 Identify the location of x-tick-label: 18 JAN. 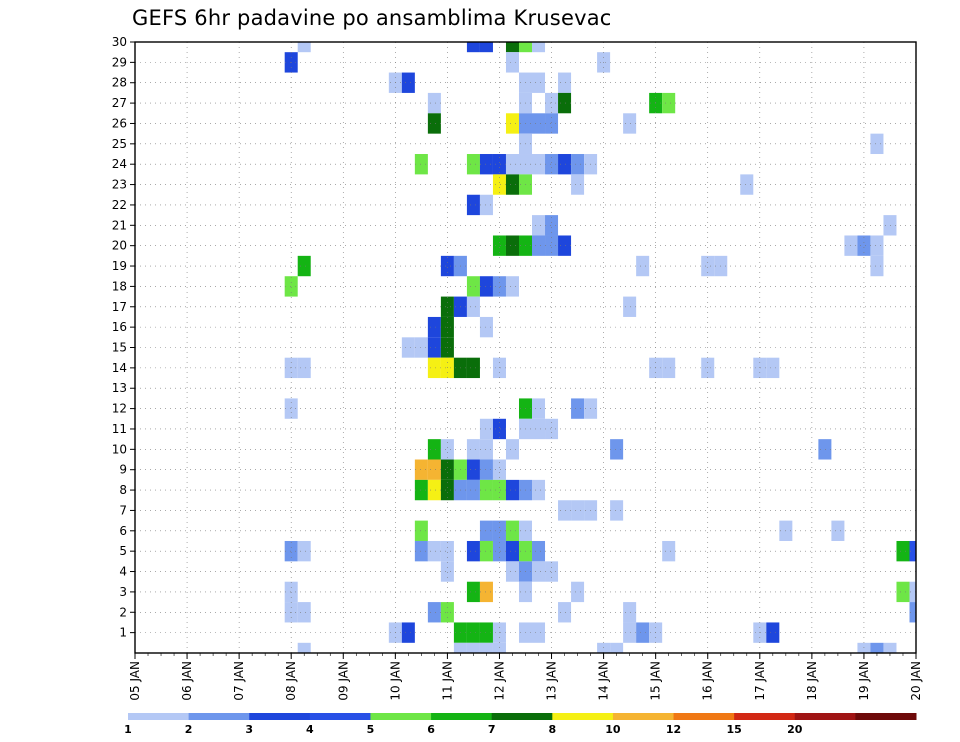
(812, 681).